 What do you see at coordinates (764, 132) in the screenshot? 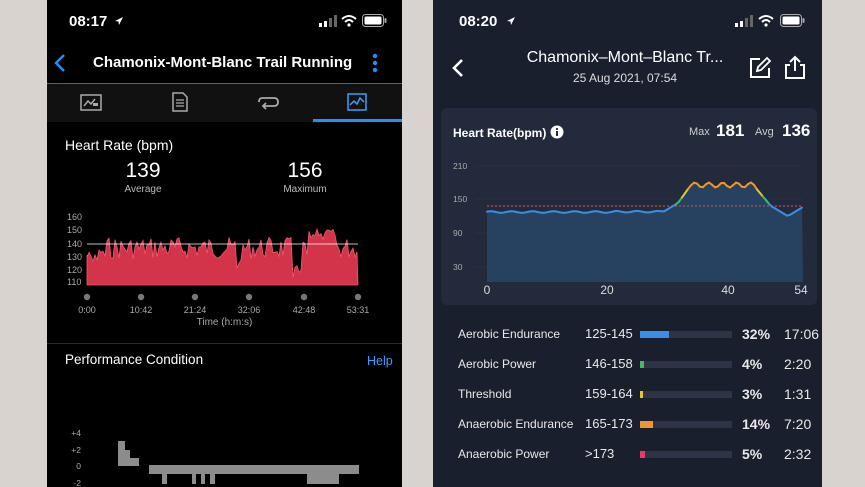
I see `hr-avg-label: Avg` at bounding box center [764, 132].